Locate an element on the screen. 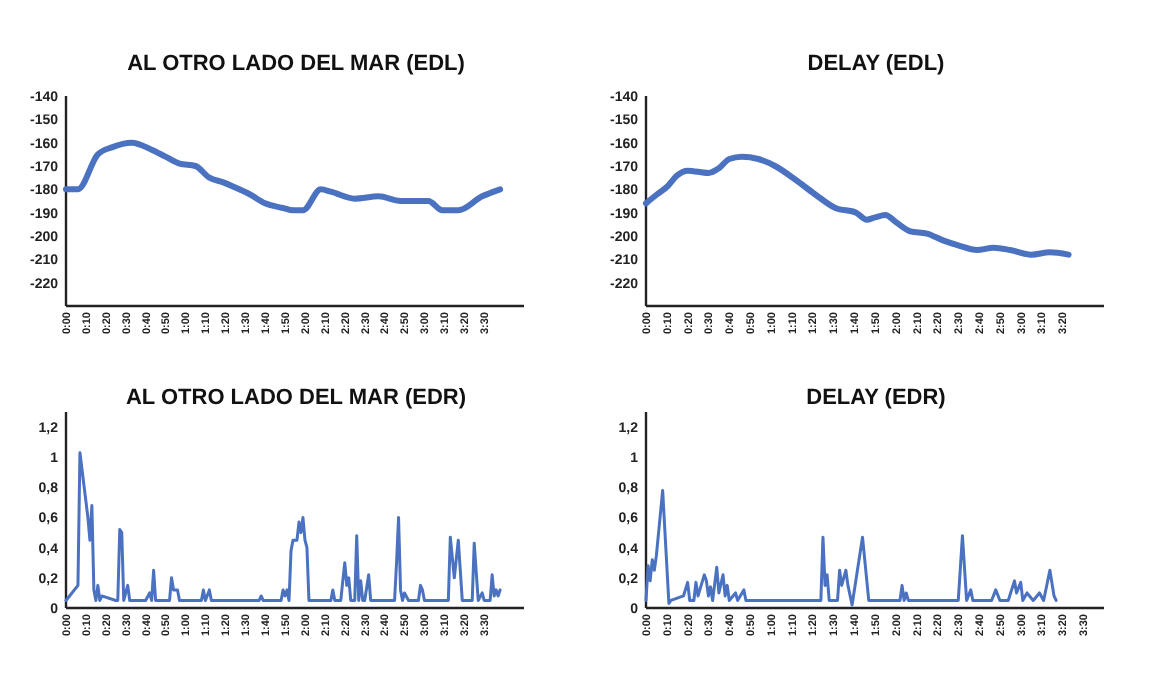  chart-title: AL OTRO LADO DEL MAR (EDR) is located at coordinates (296, 398).